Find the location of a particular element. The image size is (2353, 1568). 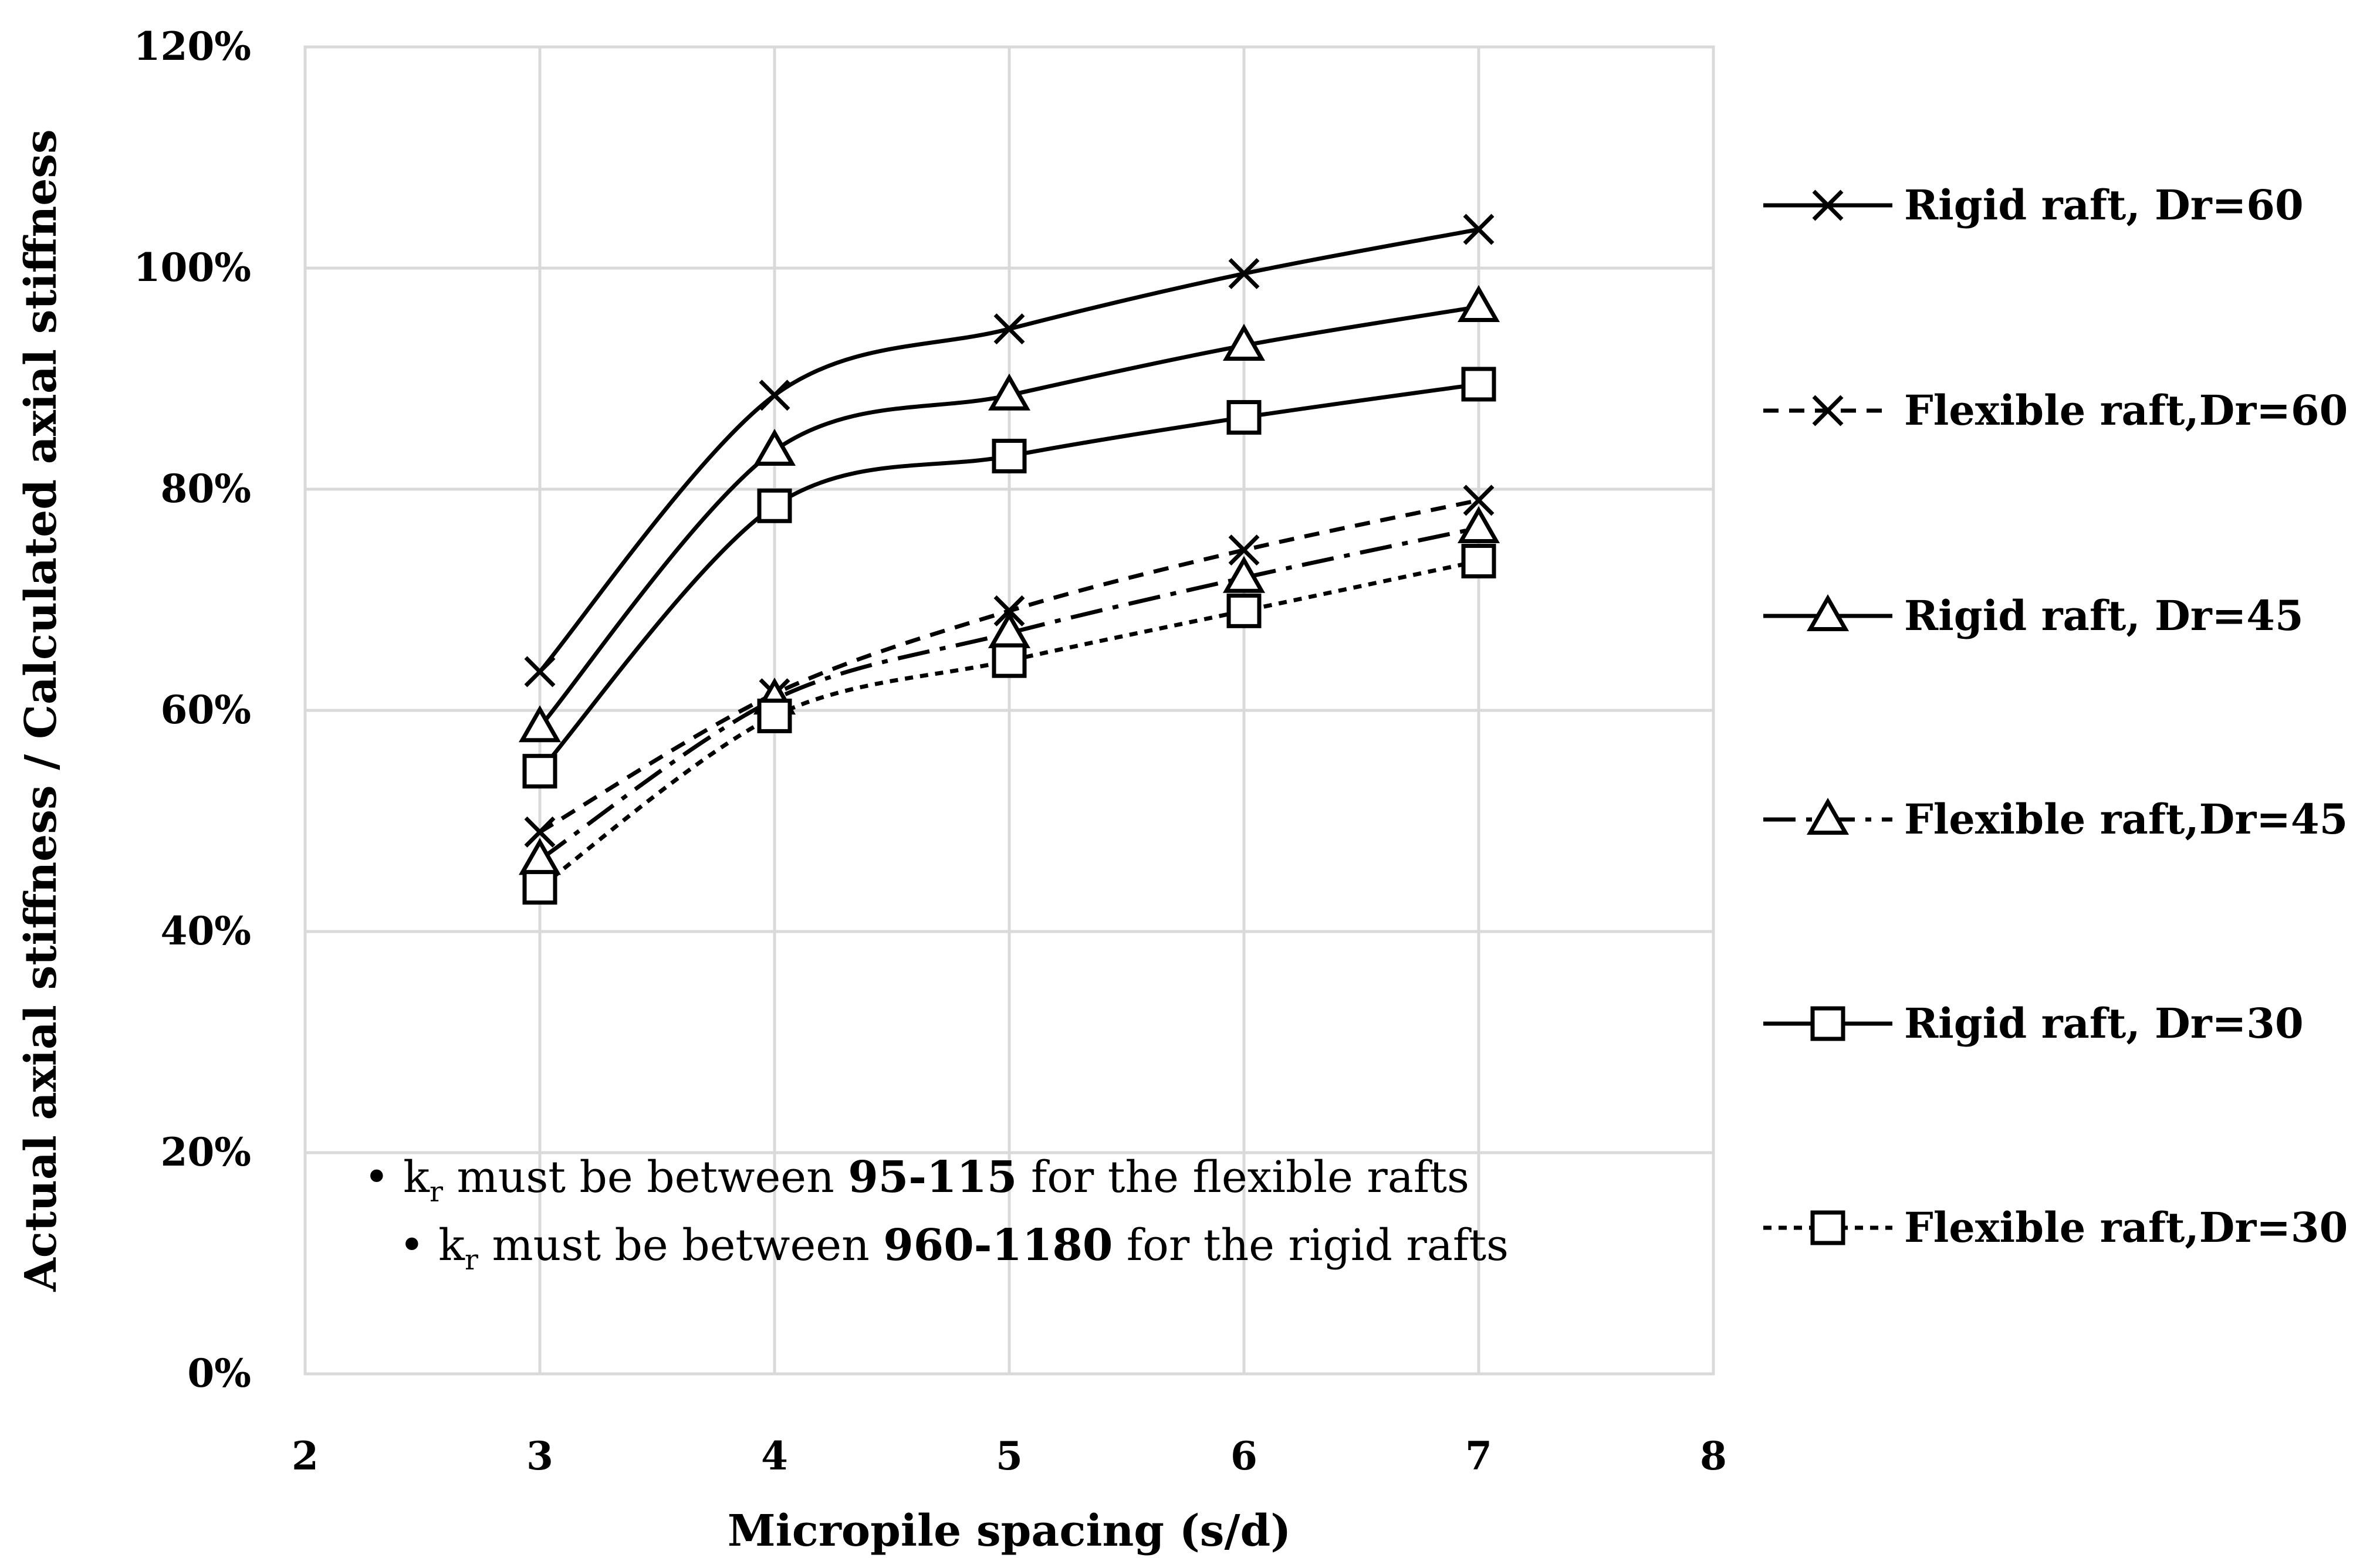

legend-label: Flexible raft,Dr=60 is located at coordinates (2126, 410).